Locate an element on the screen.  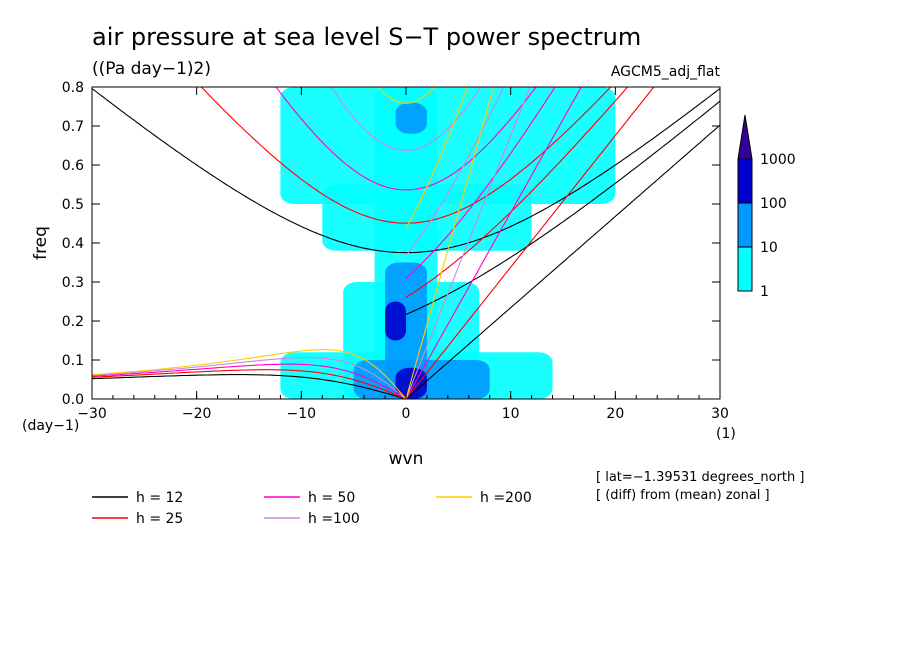
colorbar-label: 1000 is located at coordinates (778, 160).